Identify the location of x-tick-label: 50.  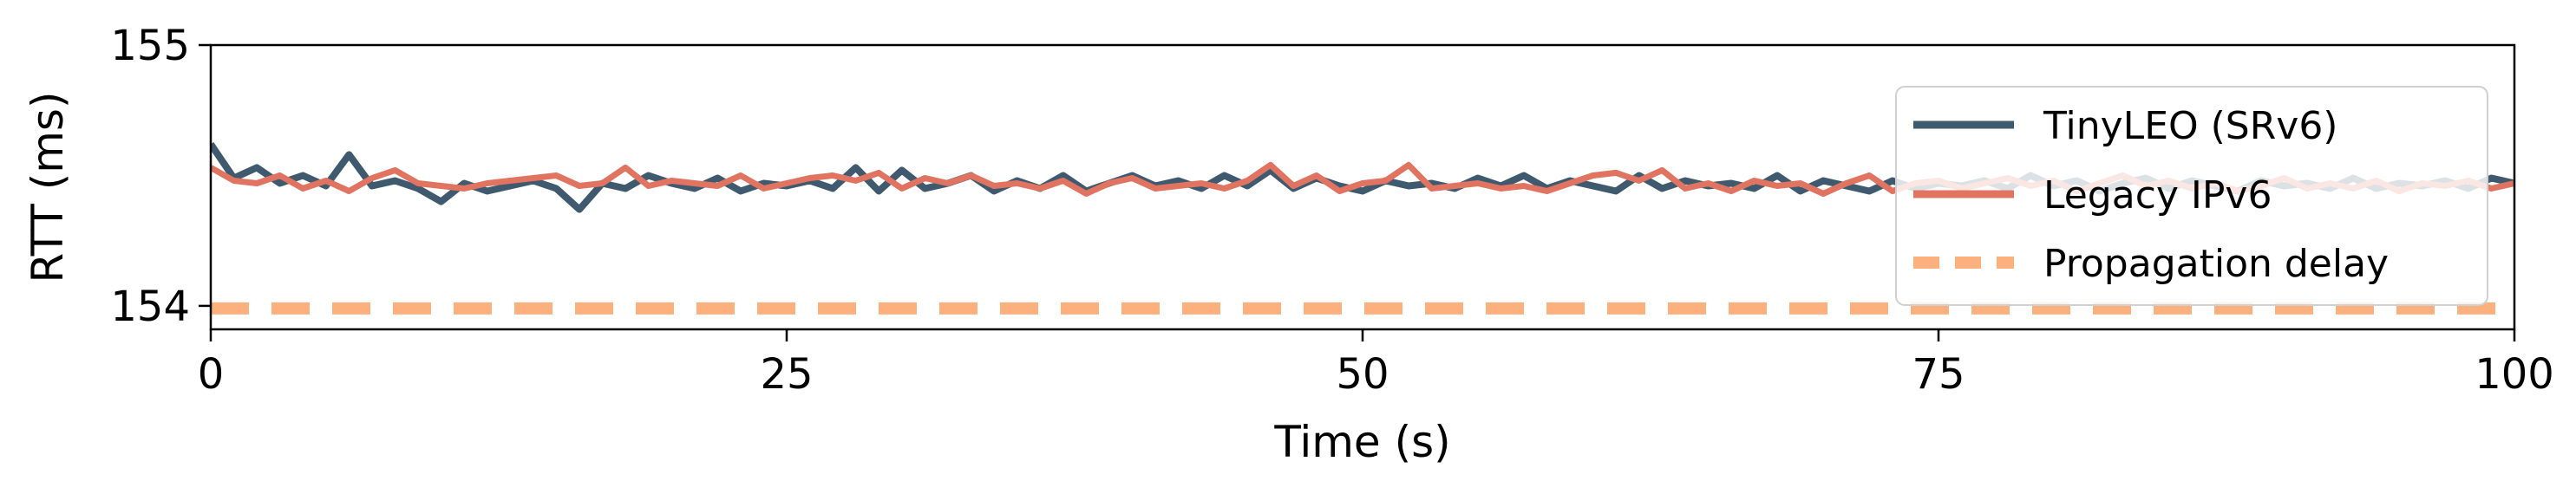
(1362, 374).